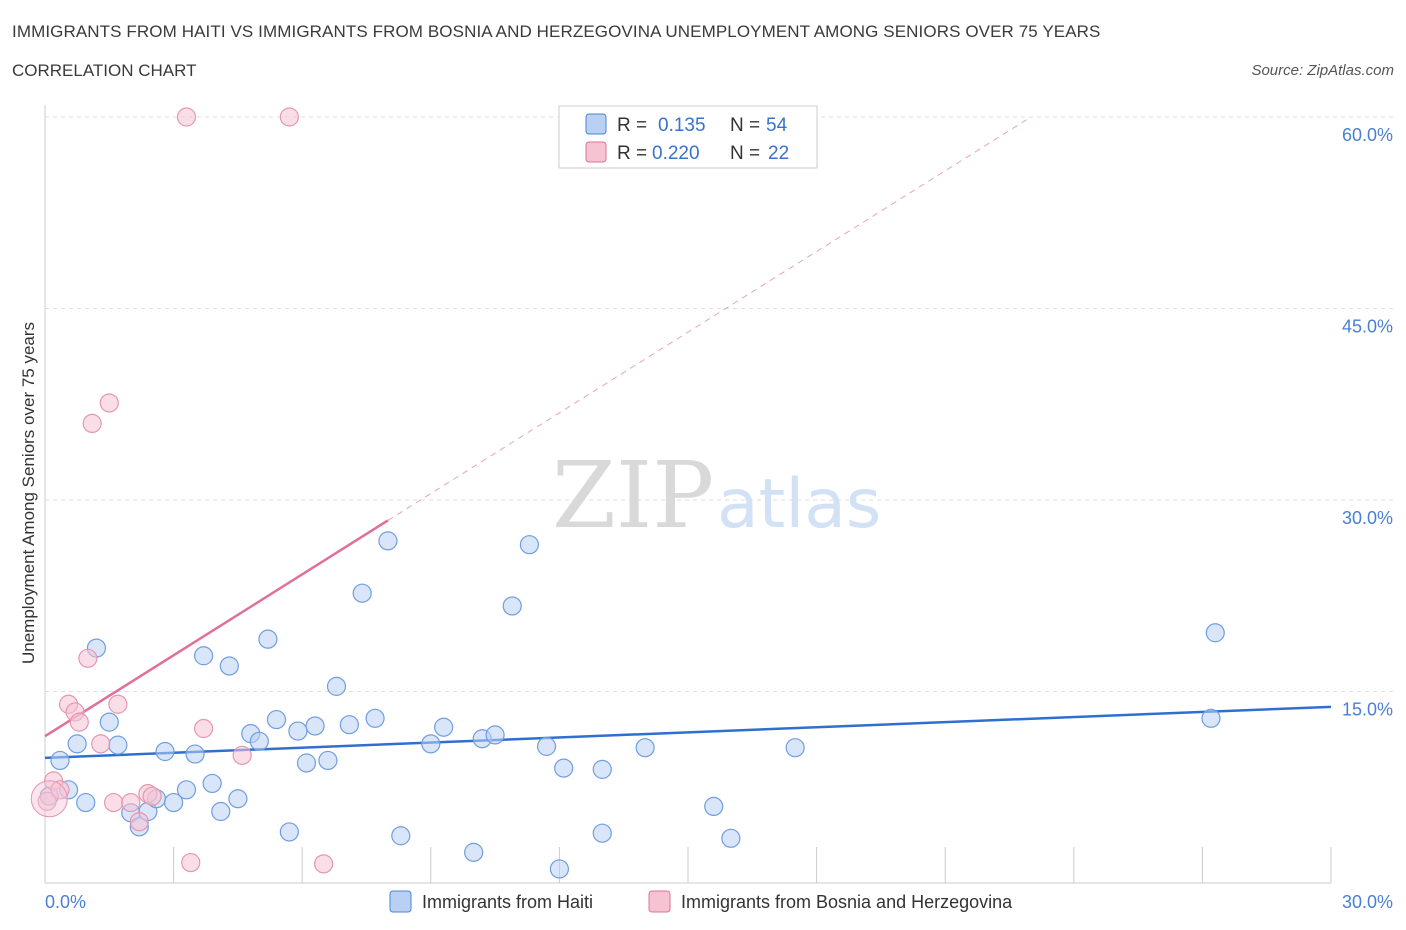 This screenshot has width=1406, height=930. I want to click on y-axis-label: Unemployment Among Seniors over 75 years, so click(28, 493).